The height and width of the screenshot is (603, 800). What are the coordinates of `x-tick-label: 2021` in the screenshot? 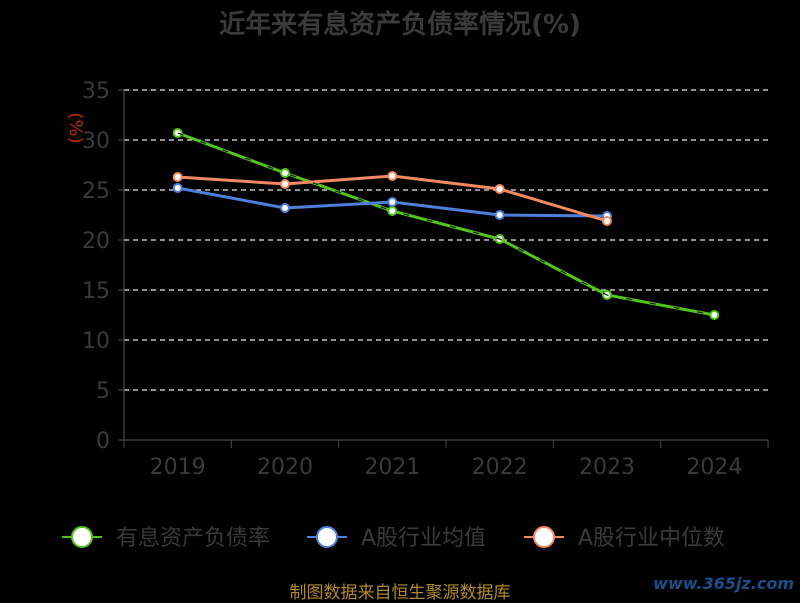 It's located at (392, 467).